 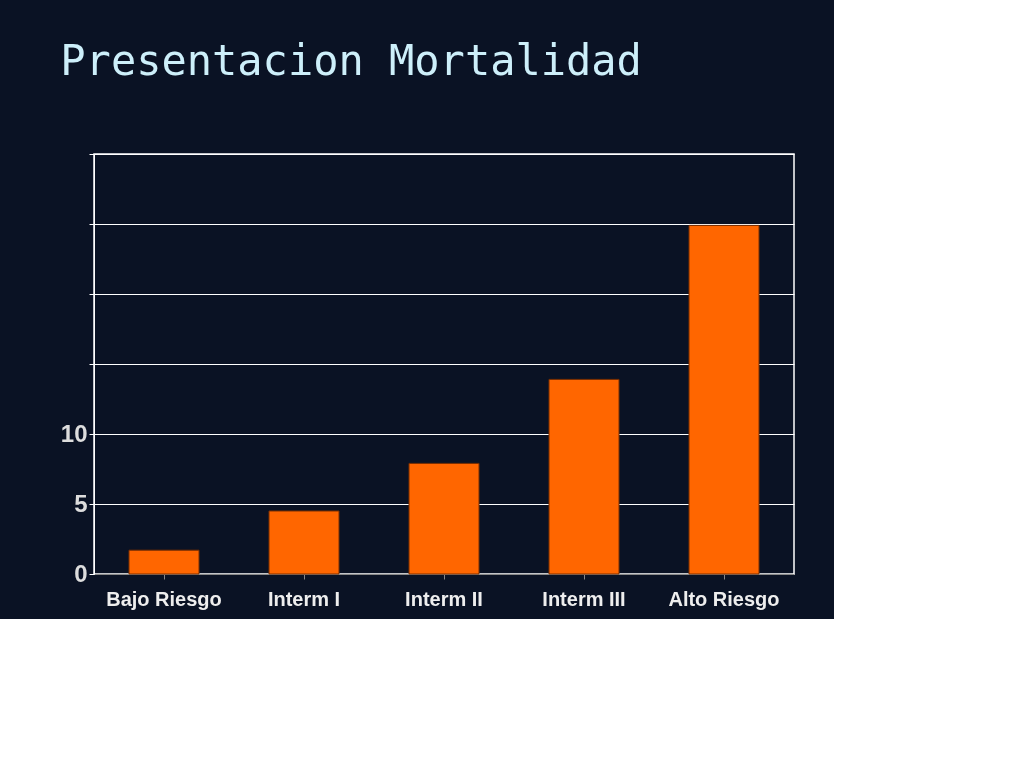 I want to click on y-tick-label: 5, so click(x=81, y=503).